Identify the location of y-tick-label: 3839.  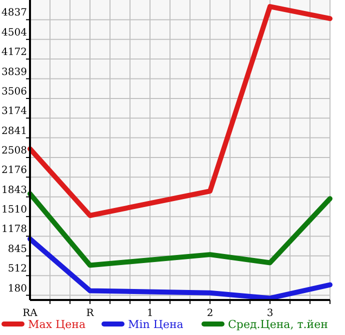
(14, 72).